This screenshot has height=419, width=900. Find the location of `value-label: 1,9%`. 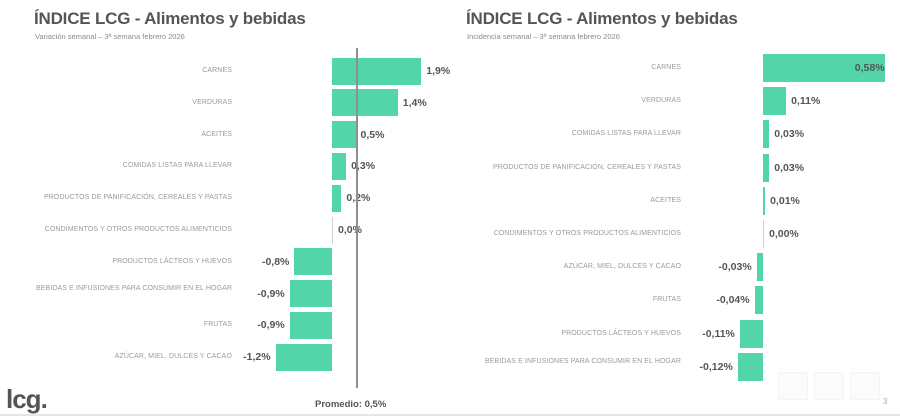

value-label: 1,9% is located at coordinates (438, 71).